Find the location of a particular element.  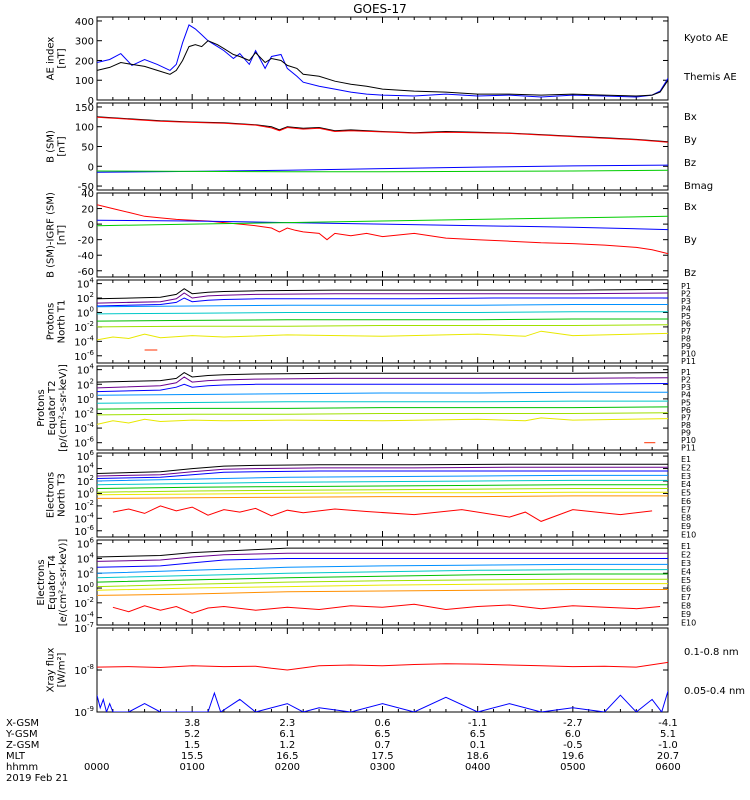

legend-entry: E8 is located at coordinates (686, 605).